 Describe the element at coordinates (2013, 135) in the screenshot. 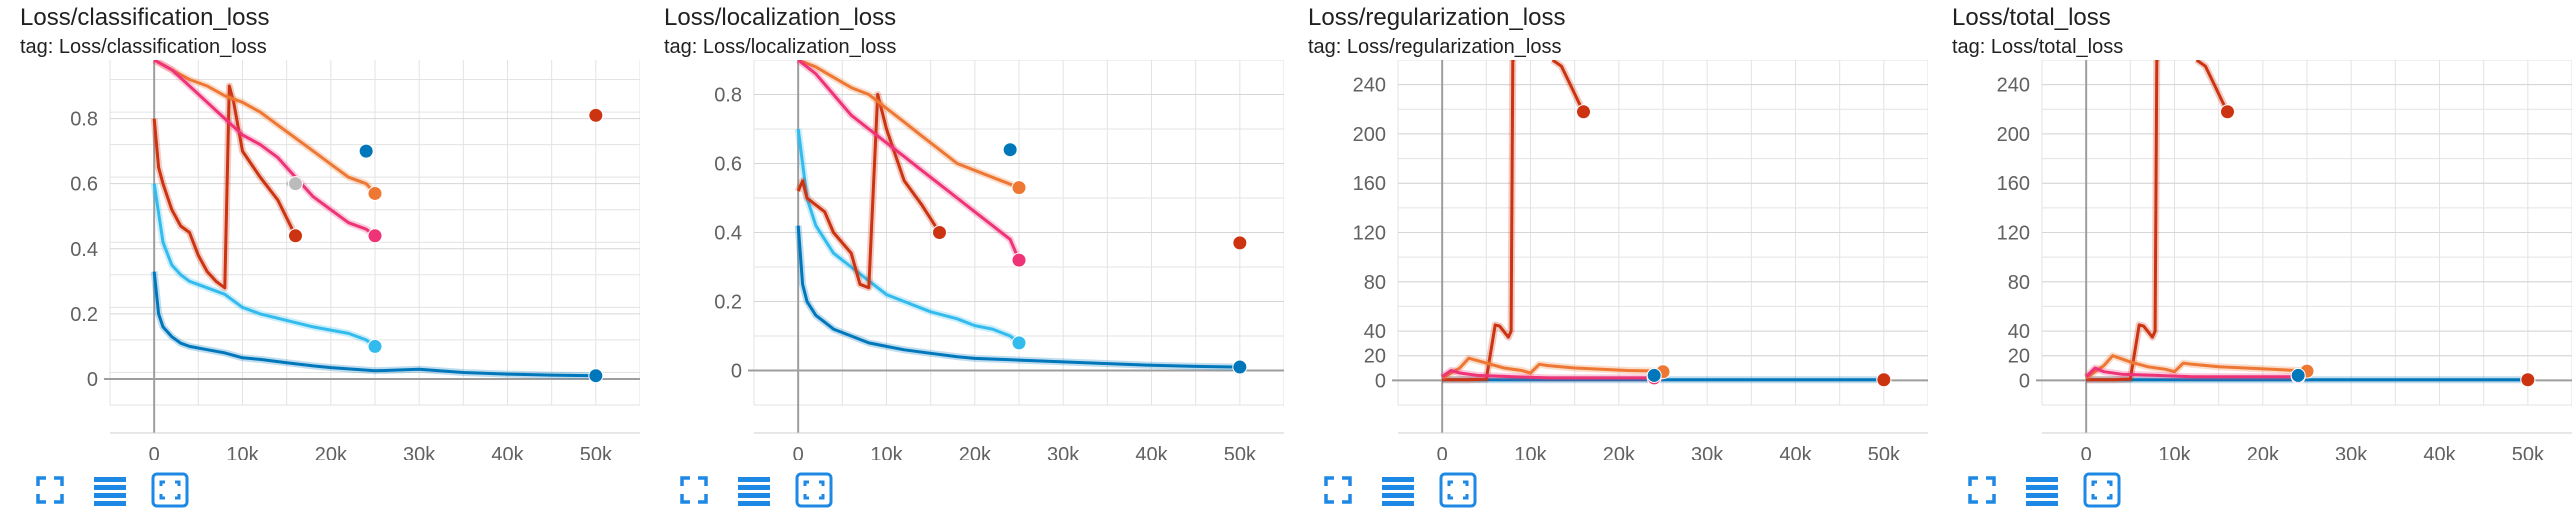

I see `y-tick-label: 200` at that location.